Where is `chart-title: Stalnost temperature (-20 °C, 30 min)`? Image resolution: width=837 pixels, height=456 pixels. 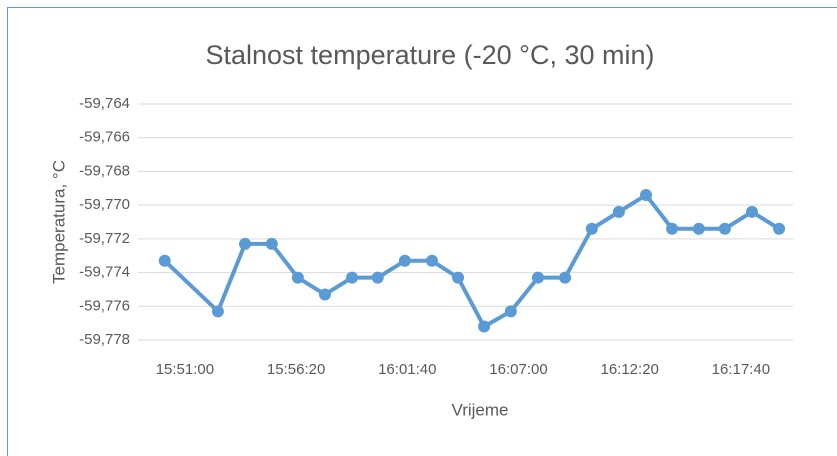 chart-title: Stalnost temperature (-20 °C, 30 min) is located at coordinates (430, 55).